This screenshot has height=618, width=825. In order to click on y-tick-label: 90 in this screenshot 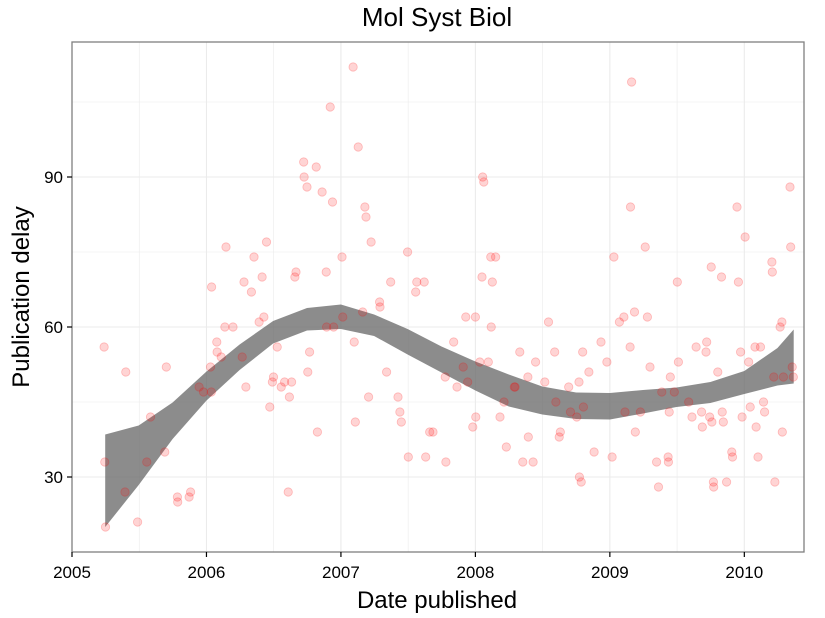, I will do `click(53, 177)`.